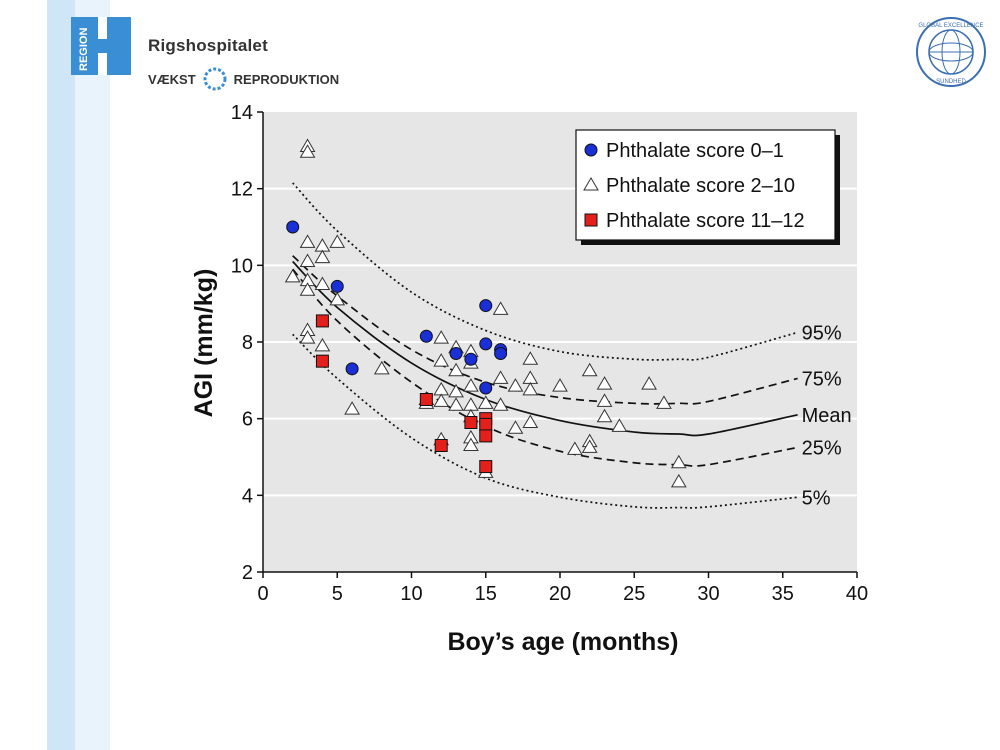  I want to click on percentile-curve-75pct, so click(545, 330).